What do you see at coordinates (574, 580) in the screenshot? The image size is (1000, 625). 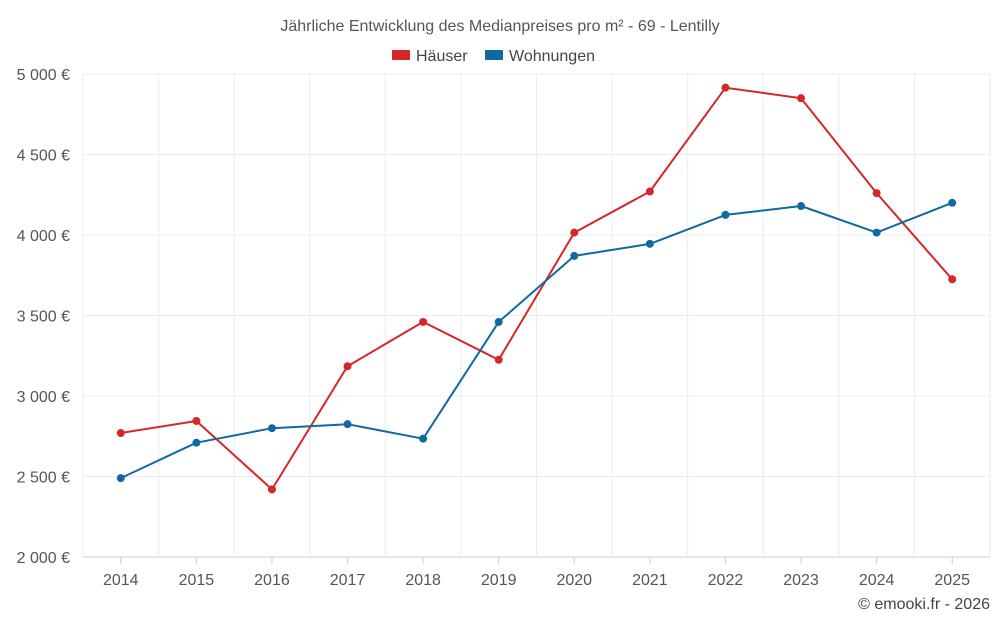 I see `x-tick-label: 2020` at bounding box center [574, 580].